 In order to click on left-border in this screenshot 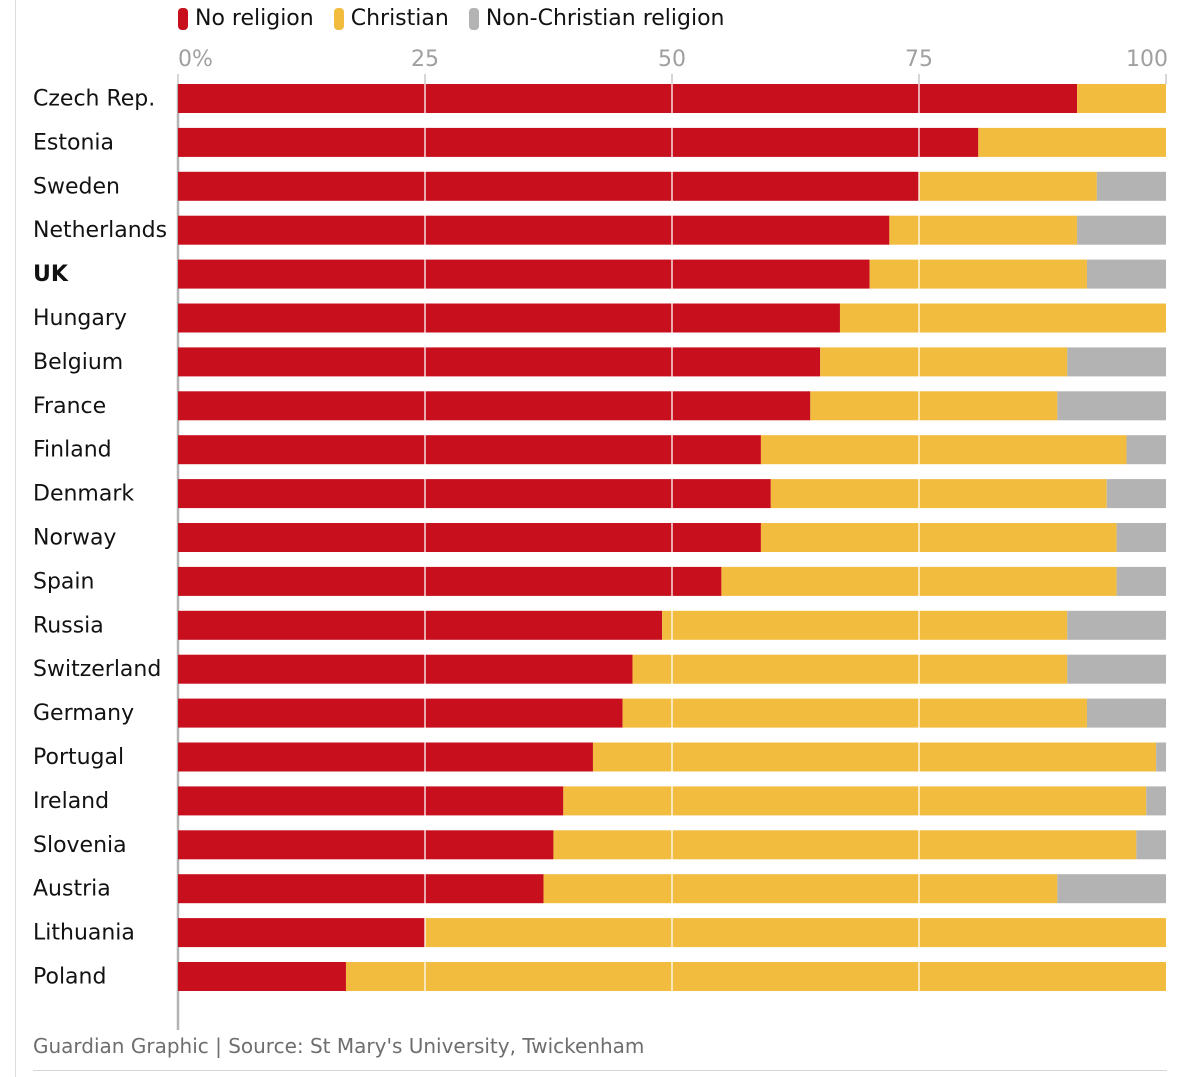, I will do `click(15, 538)`.